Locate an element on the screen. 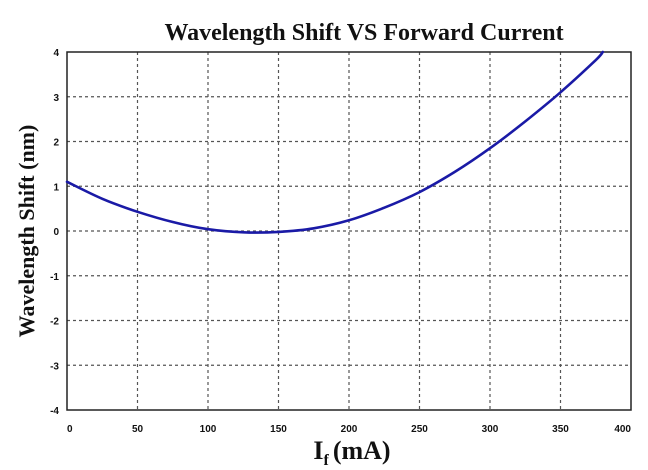 This screenshot has width=648, height=470. y-tick-label: 0 is located at coordinates (56, 232).